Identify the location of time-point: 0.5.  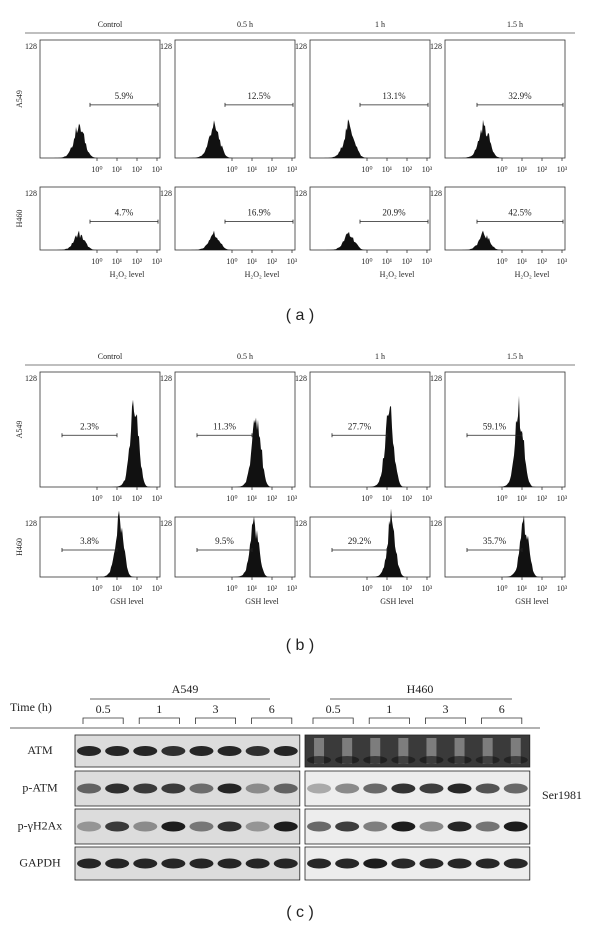
(103, 709).